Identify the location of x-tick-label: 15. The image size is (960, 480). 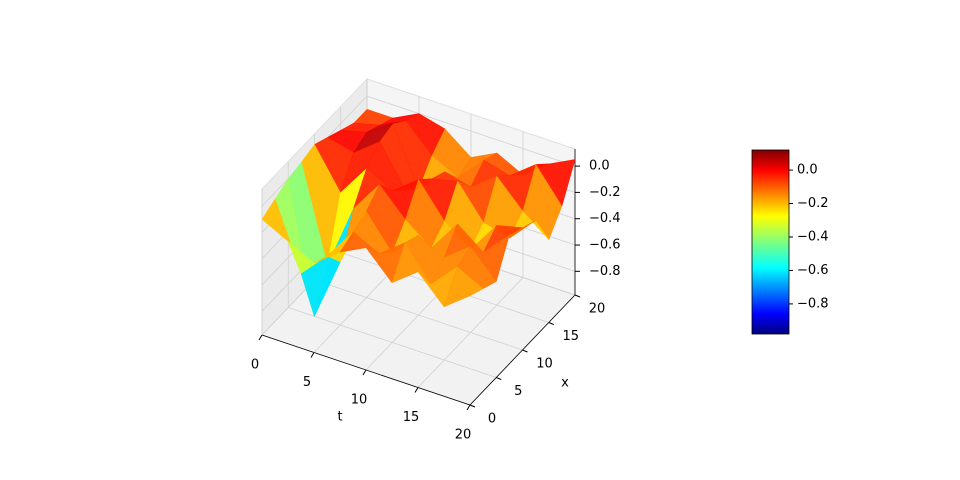
(411, 417).